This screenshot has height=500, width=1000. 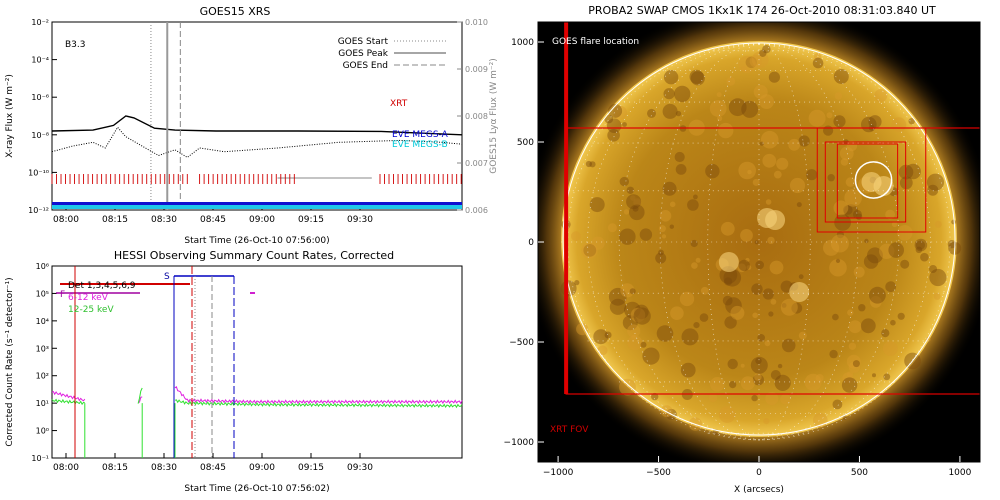 What do you see at coordinates (262, 468) in the screenshot?
I see `hessi-x-tick-label: 09:00` at bounding box center [262, 468].